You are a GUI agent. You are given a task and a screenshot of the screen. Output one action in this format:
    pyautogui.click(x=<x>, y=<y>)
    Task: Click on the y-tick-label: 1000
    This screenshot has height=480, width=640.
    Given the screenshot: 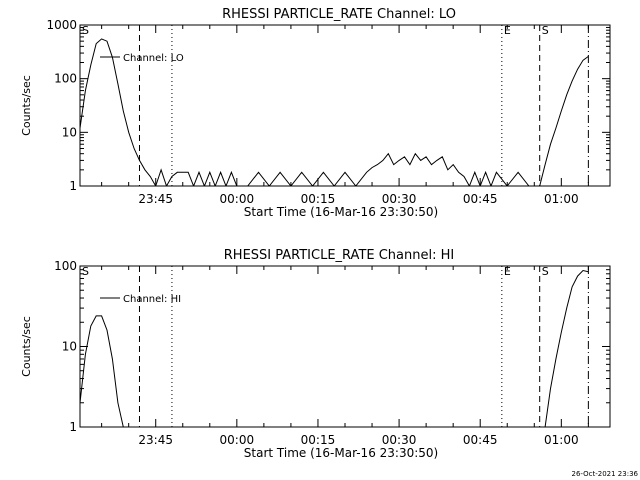 What is the action you would take?
    pyautogui.click(x=61, y=25)
    